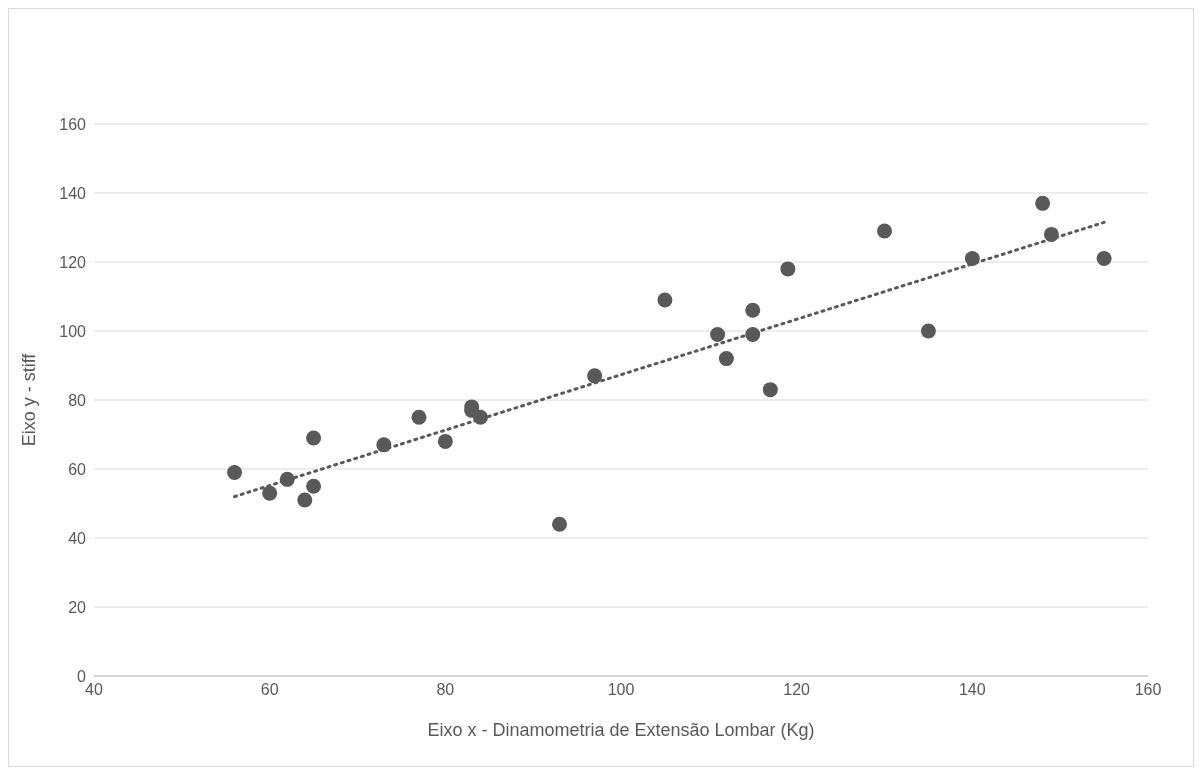  I want to click on y-tick-label: 100, so click(73, 331).